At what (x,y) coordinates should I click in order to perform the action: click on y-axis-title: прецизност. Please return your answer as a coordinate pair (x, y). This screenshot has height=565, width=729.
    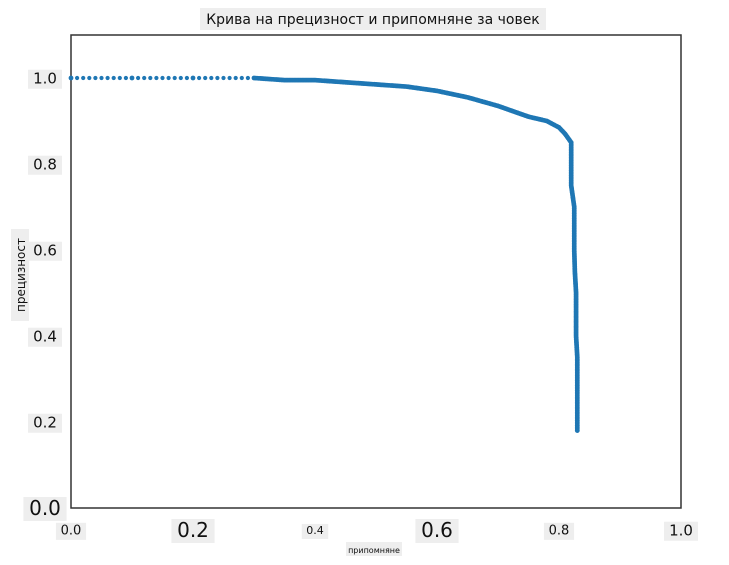
    Looking at the image, I should click on (21, 275).